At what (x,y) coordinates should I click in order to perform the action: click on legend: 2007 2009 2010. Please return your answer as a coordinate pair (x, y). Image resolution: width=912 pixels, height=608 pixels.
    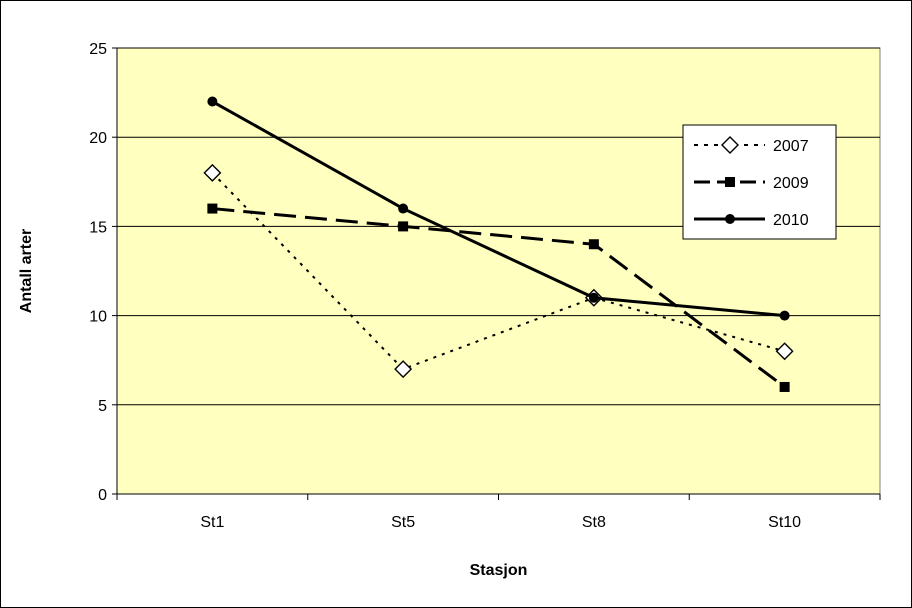
    Looking at the image, I should click on (759, 182).